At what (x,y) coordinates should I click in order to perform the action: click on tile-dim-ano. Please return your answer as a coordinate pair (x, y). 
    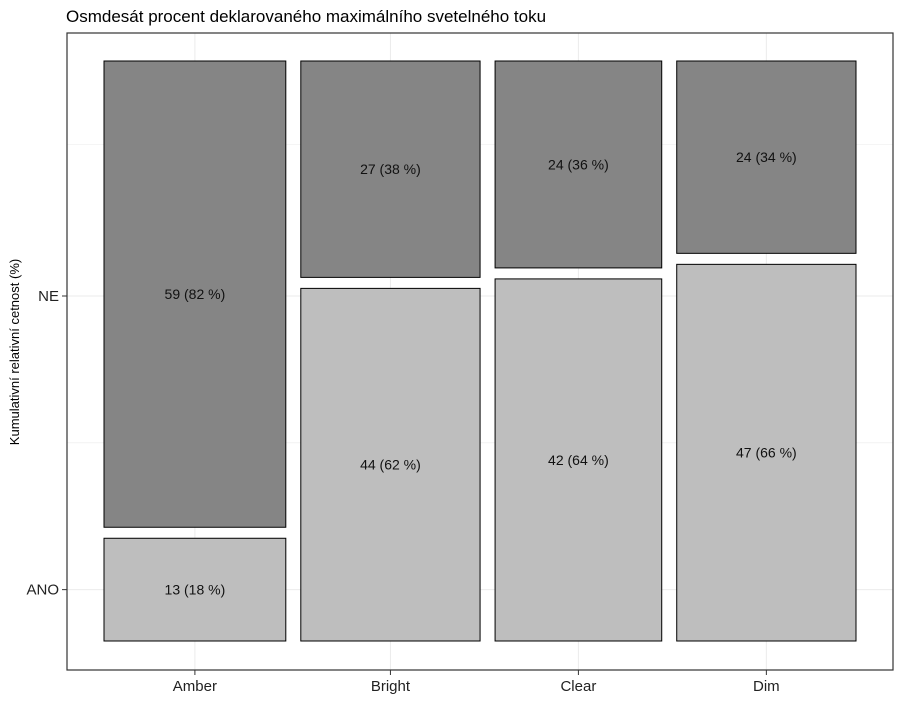
    Looking at the image, I should click on (766, 452).